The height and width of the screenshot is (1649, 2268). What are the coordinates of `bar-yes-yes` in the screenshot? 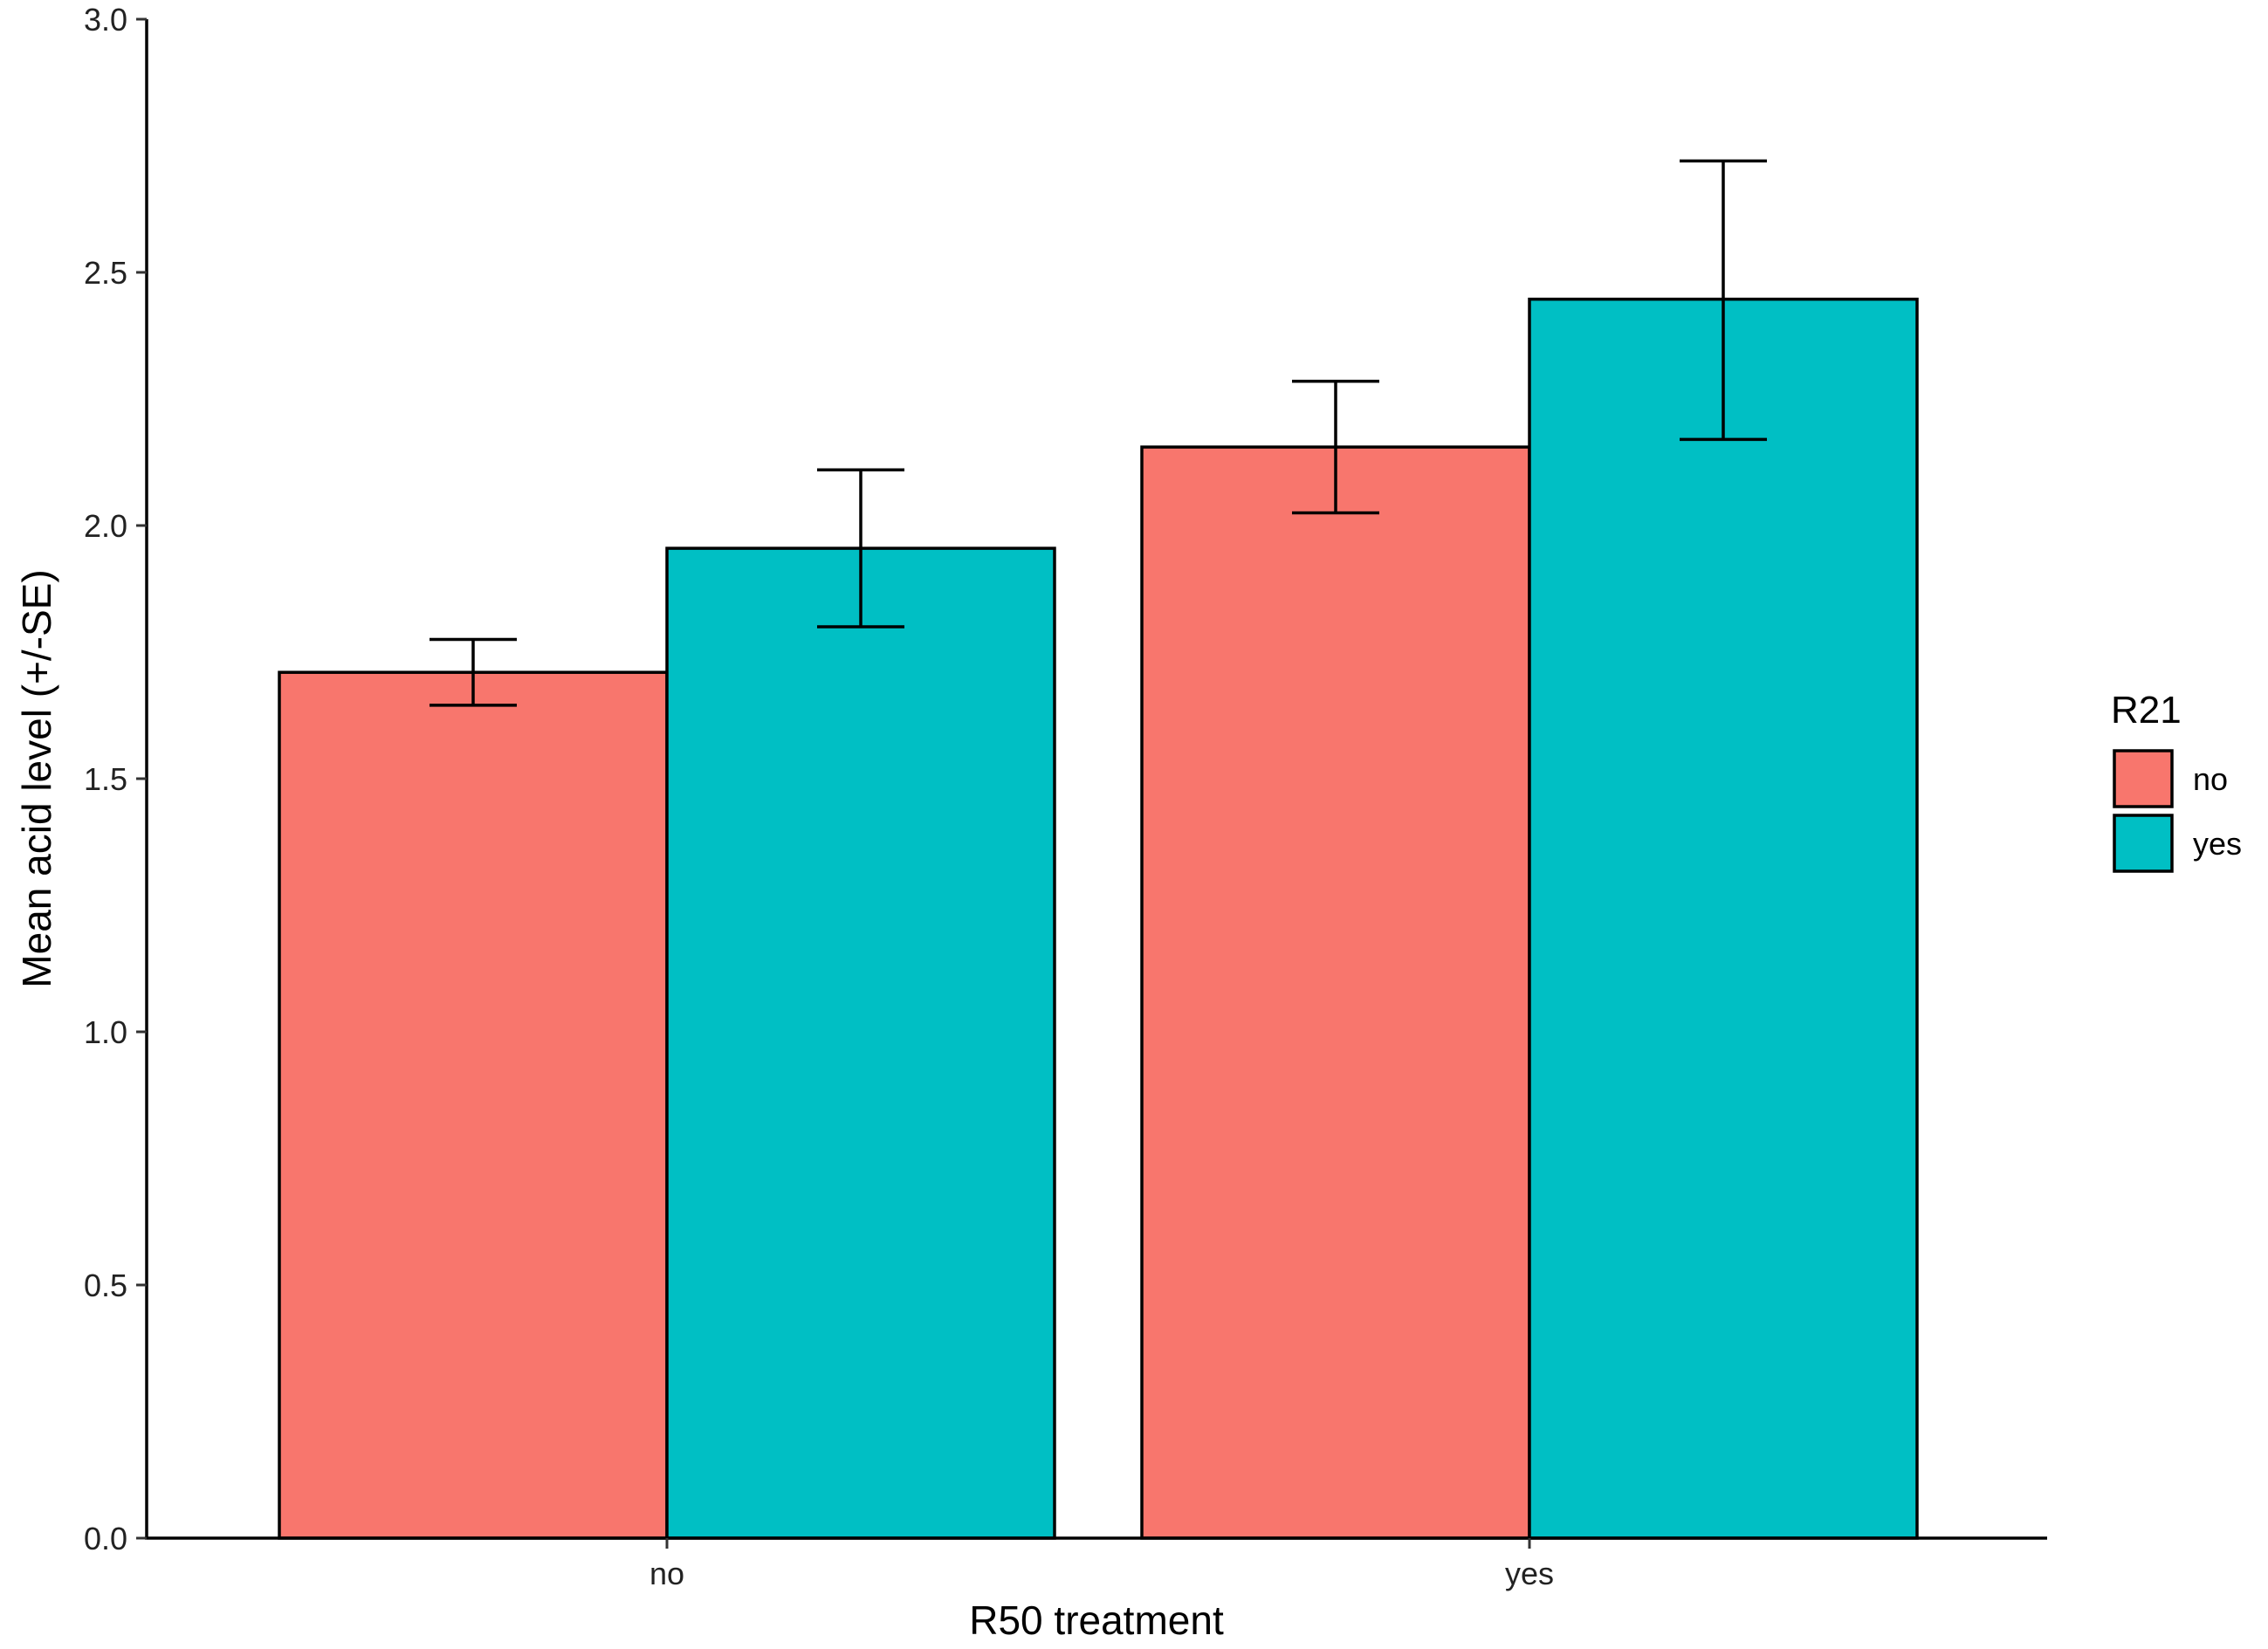 It's located at (1724, 918).